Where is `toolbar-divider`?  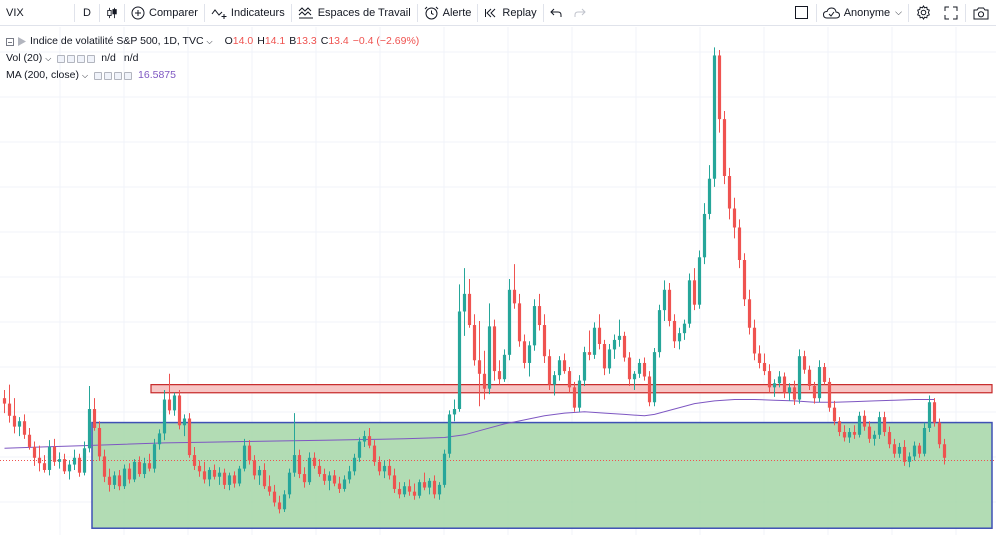 toolbar-divider is located at coordinates (74, 12).